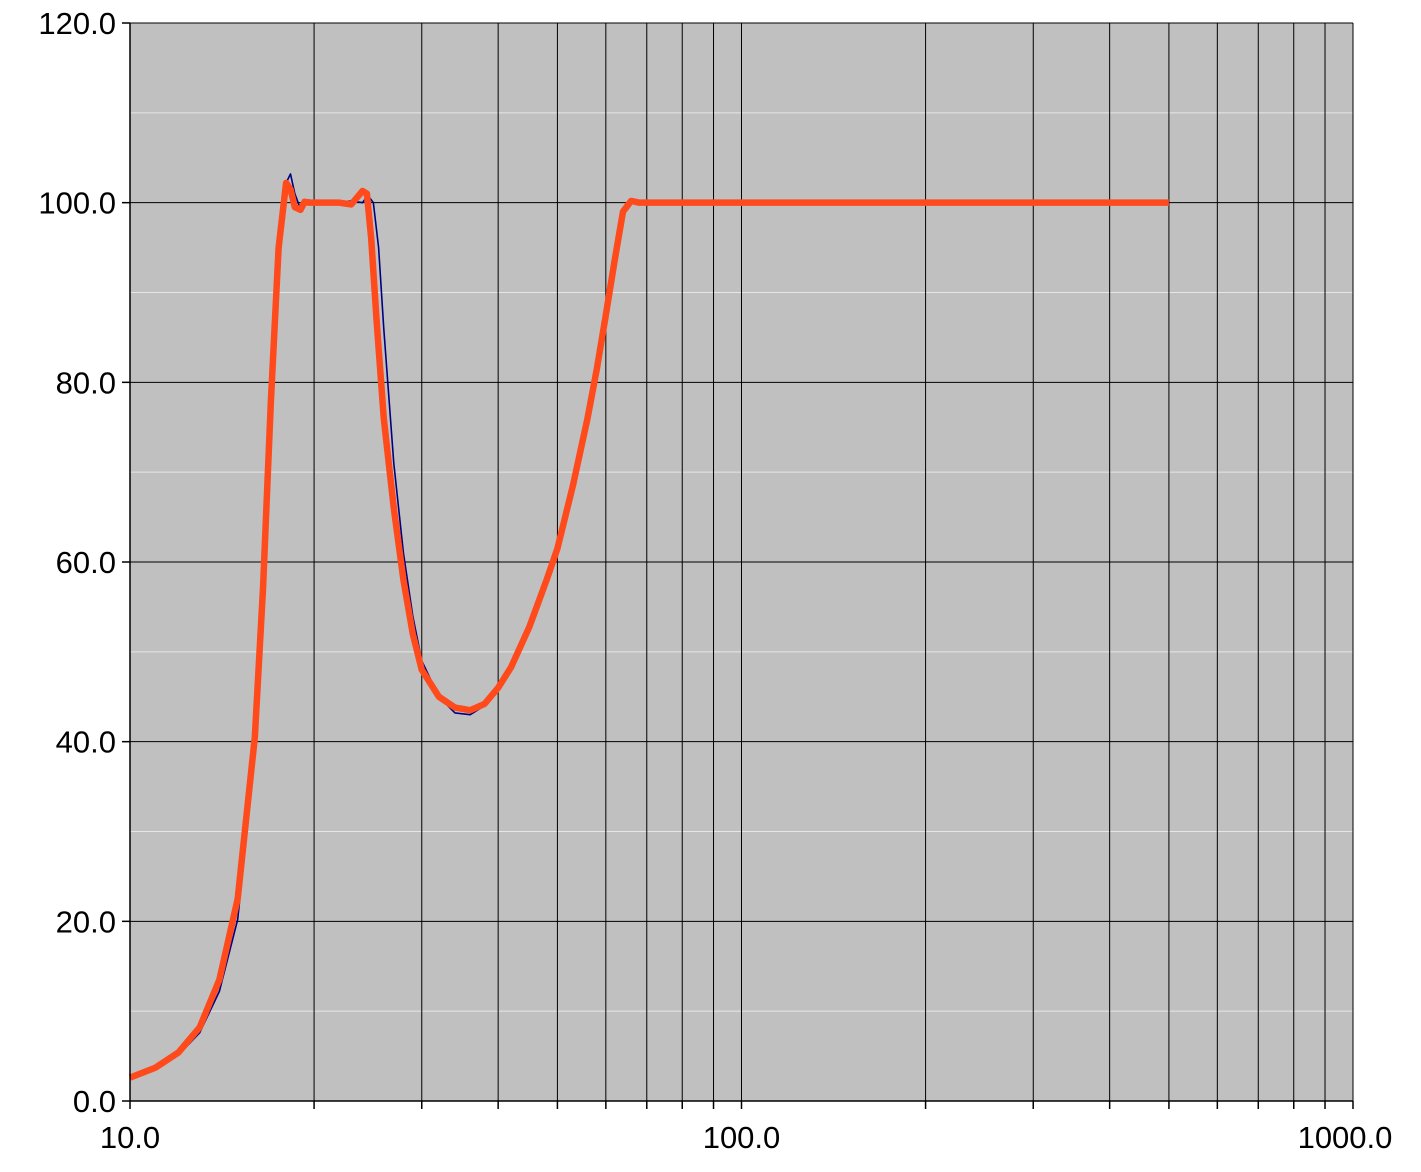 This screenshot has height=1172, width=1421. Describe the element at coordinates (77, 23) in the screenshot. I see `y-tick-label: 120.0` at that location.